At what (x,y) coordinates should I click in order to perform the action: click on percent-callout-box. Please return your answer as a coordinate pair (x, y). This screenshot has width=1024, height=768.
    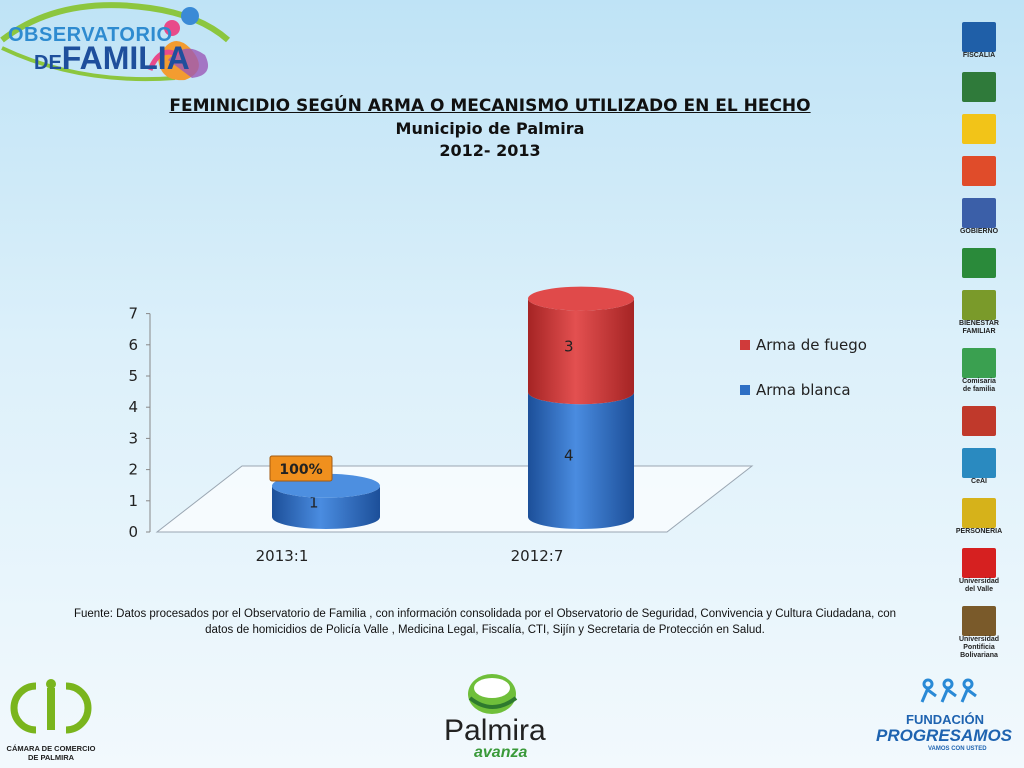
    Looking at the image, I should click on (301, 468).